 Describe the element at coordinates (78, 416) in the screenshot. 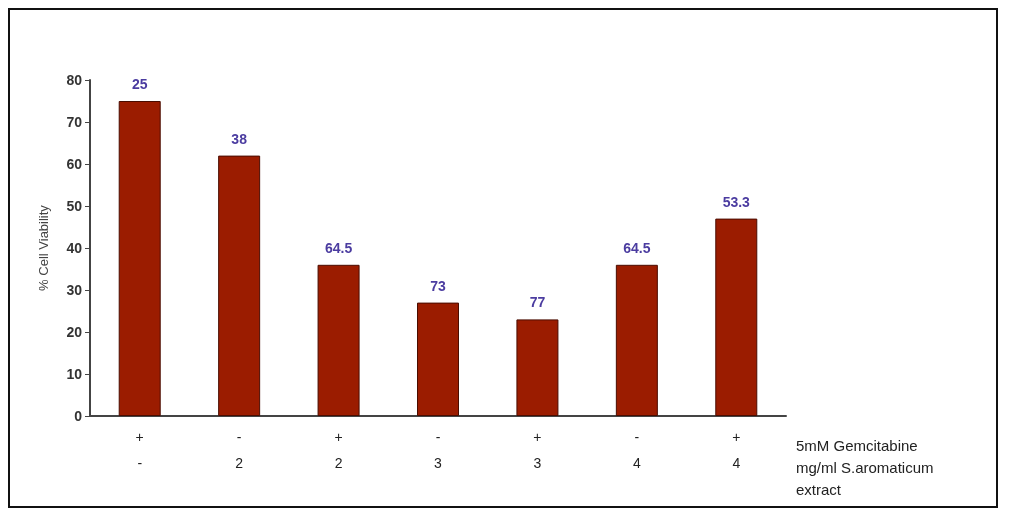

I see `y-tick-label: 0` at that location.